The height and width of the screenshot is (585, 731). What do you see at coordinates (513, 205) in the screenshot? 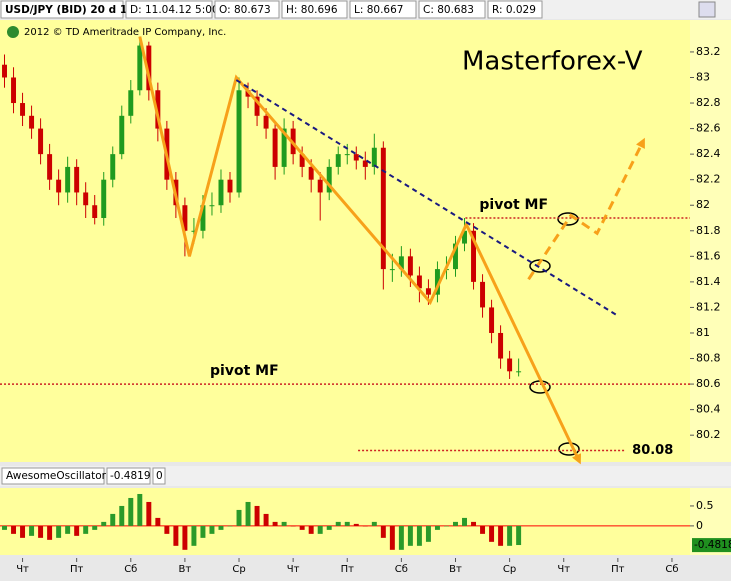
I see `pivot-label: pivot MF` at bounding box center [513, 205].